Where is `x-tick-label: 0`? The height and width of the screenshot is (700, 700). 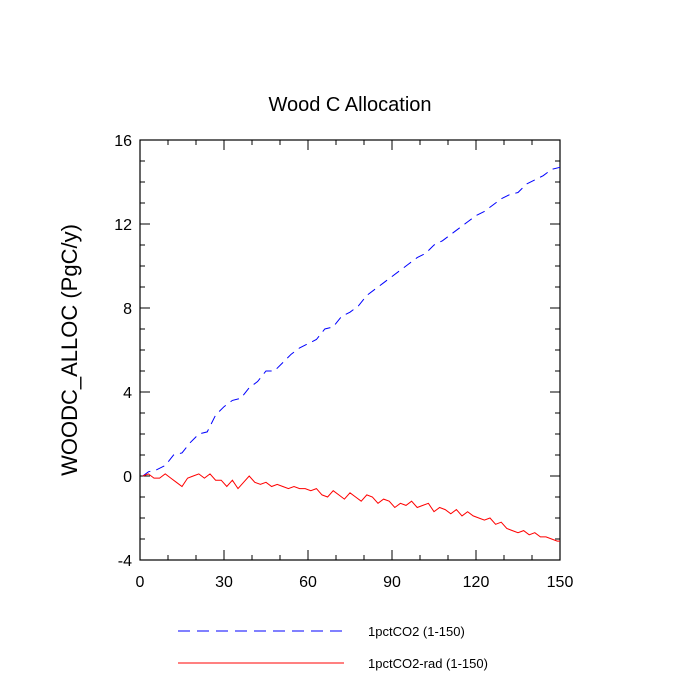 x-tick-label: 0 is located at coordinates (140, 582).